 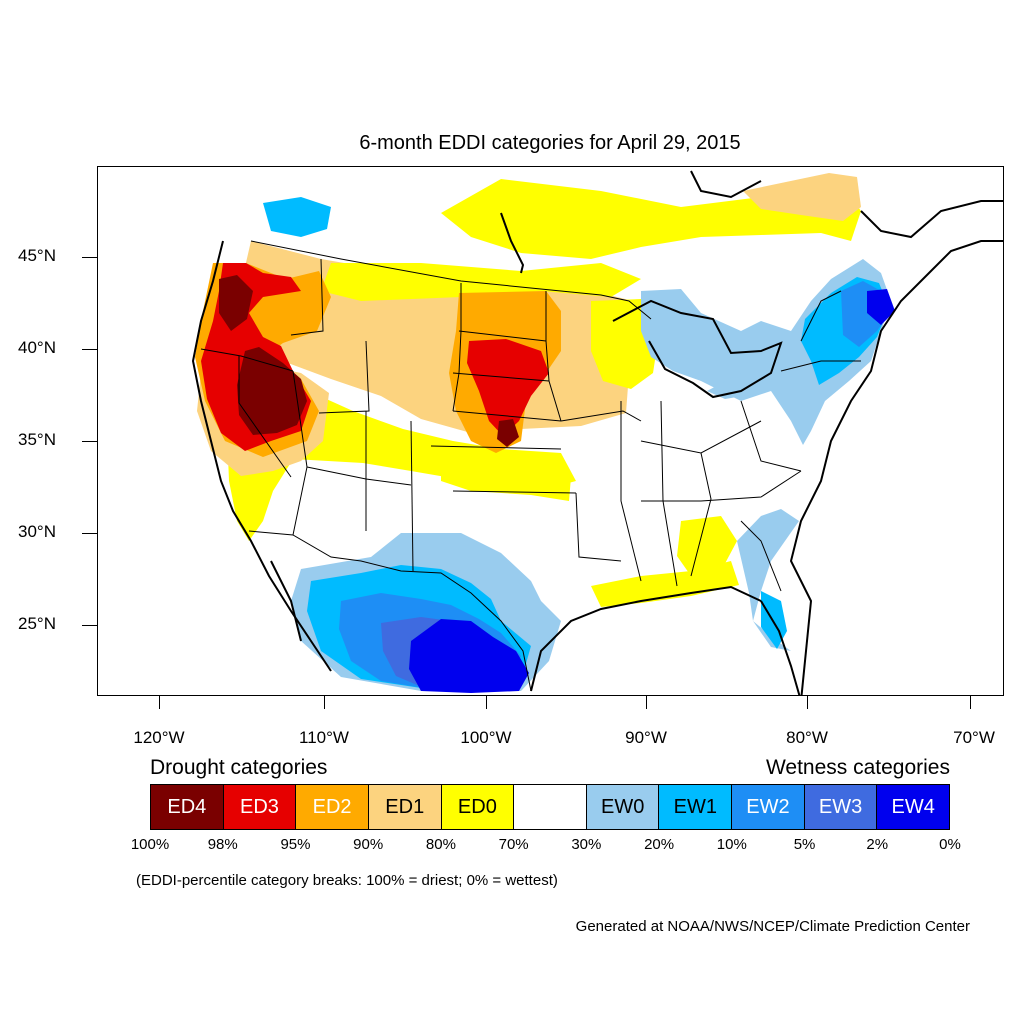 I want to click on legend-break-label: 100%, so click(x=150, y=844).